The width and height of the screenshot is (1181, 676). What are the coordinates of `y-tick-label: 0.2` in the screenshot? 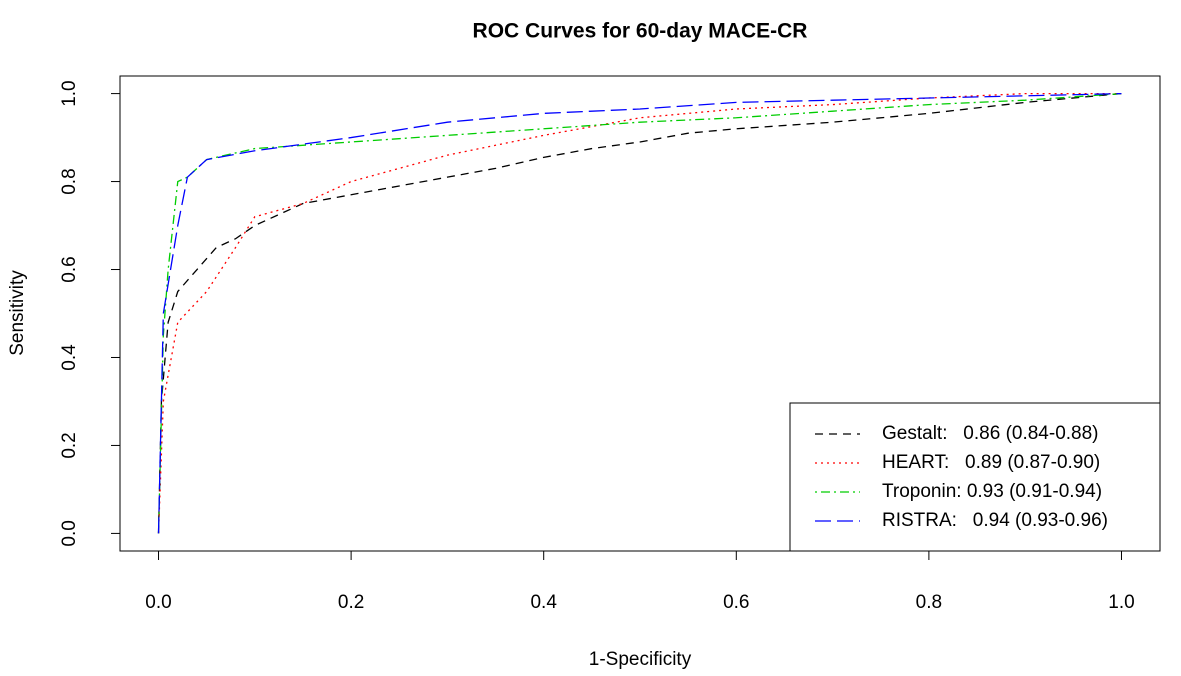 It's located at (69, 445).